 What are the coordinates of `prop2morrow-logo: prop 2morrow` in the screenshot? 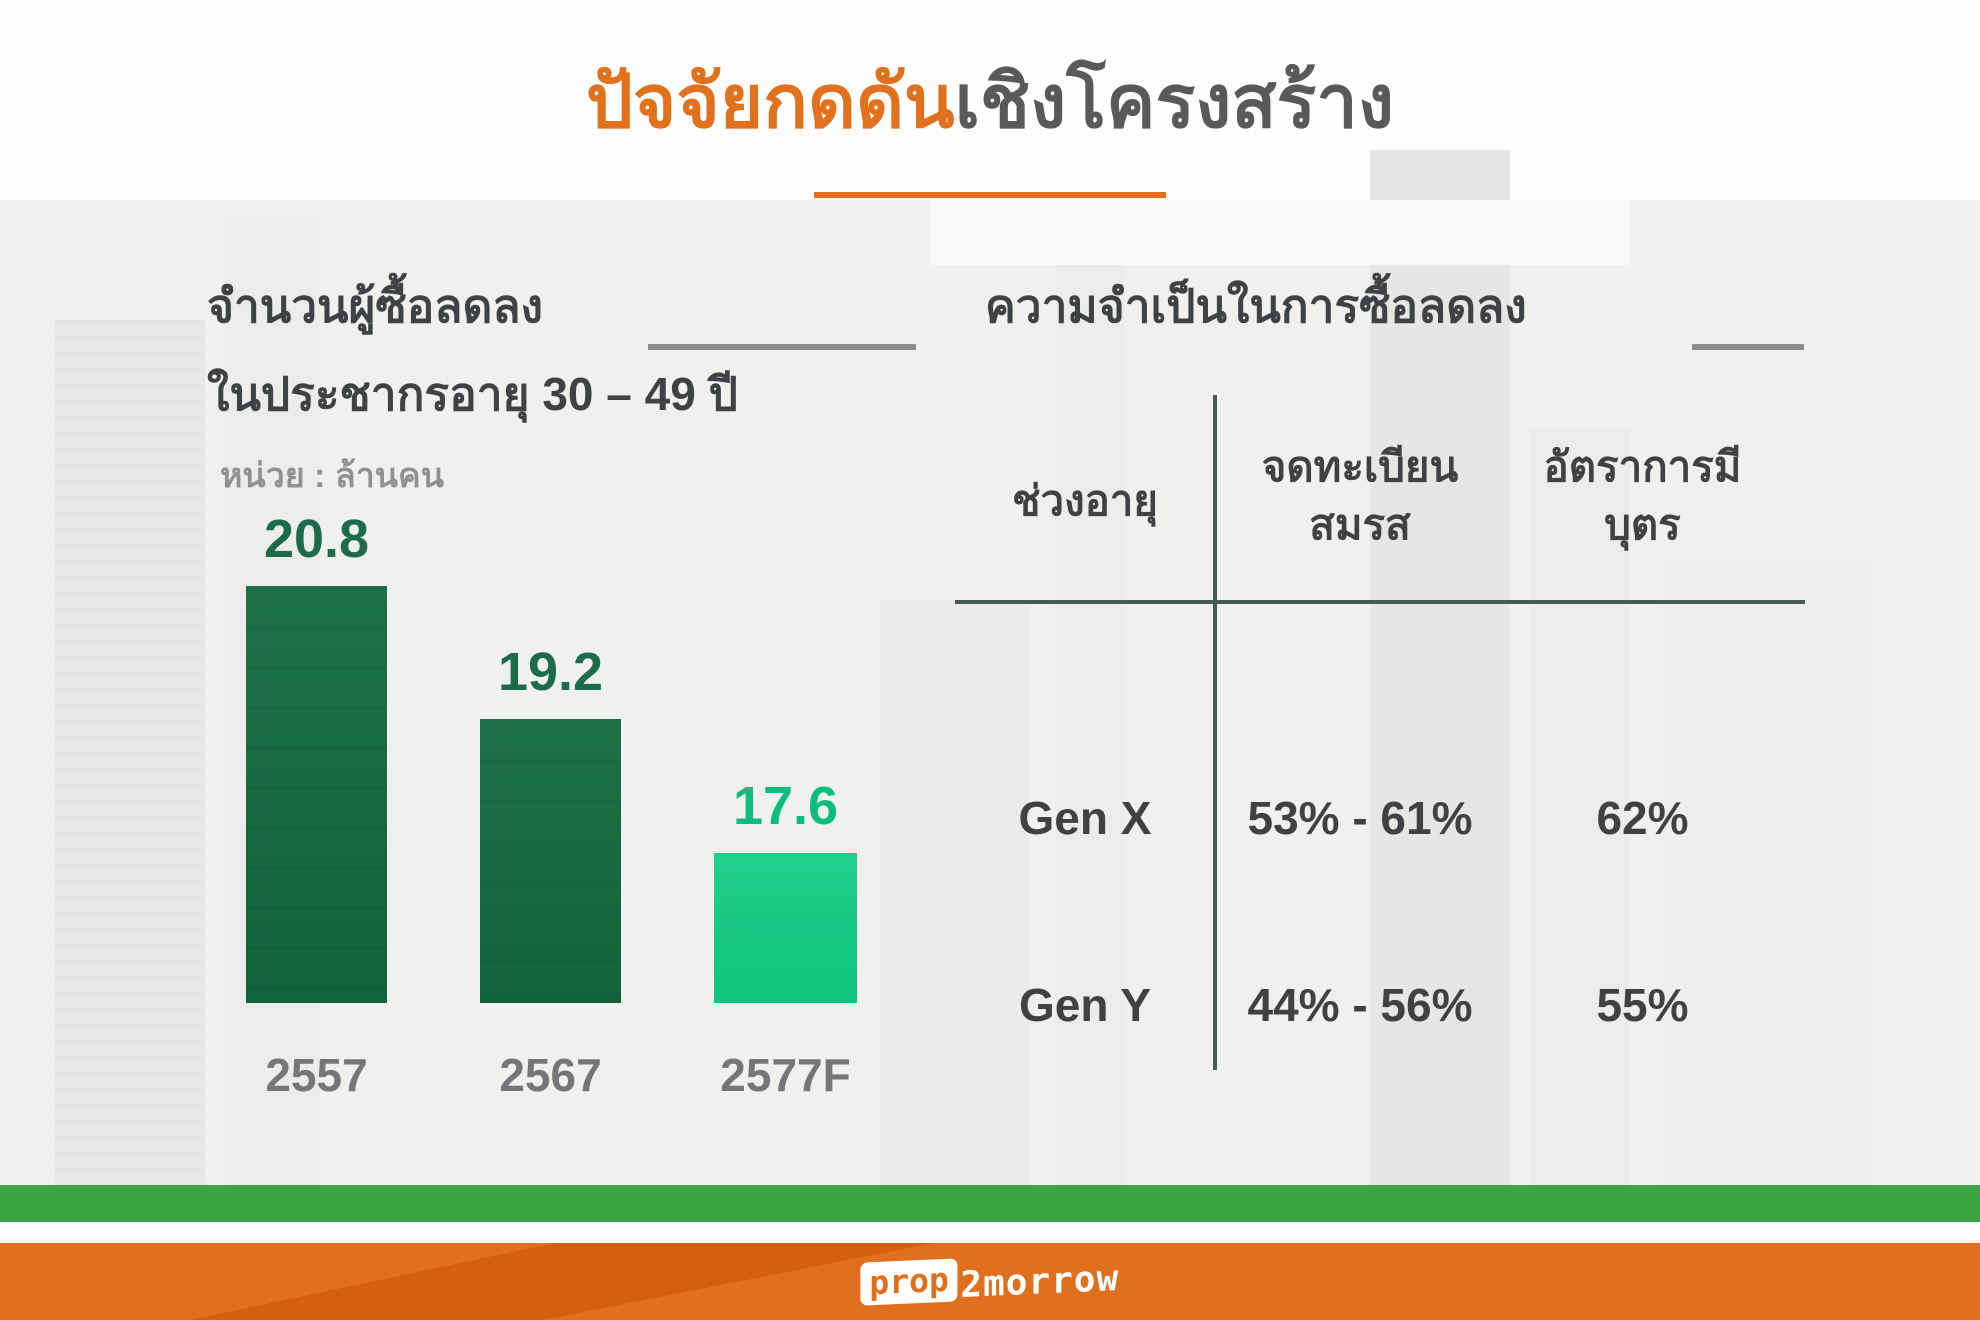 It's located at (990, 1281).